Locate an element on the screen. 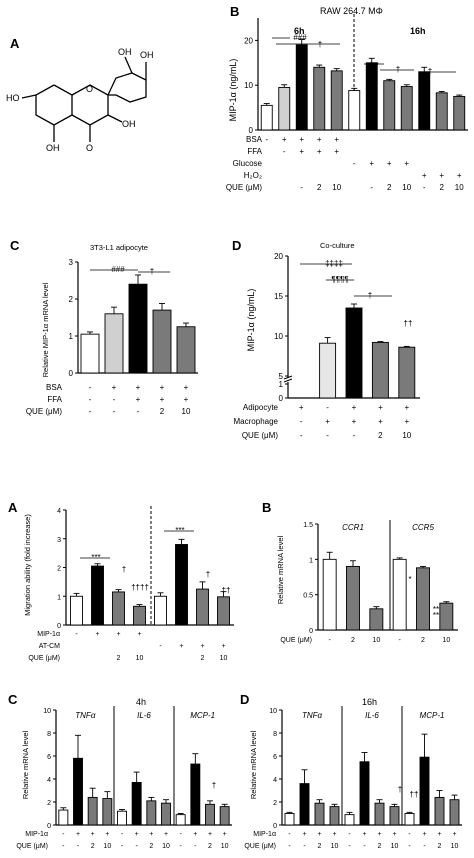 This screenshot has height=858, width=474. significance-mark: *** is located at coordinates (95, 557).